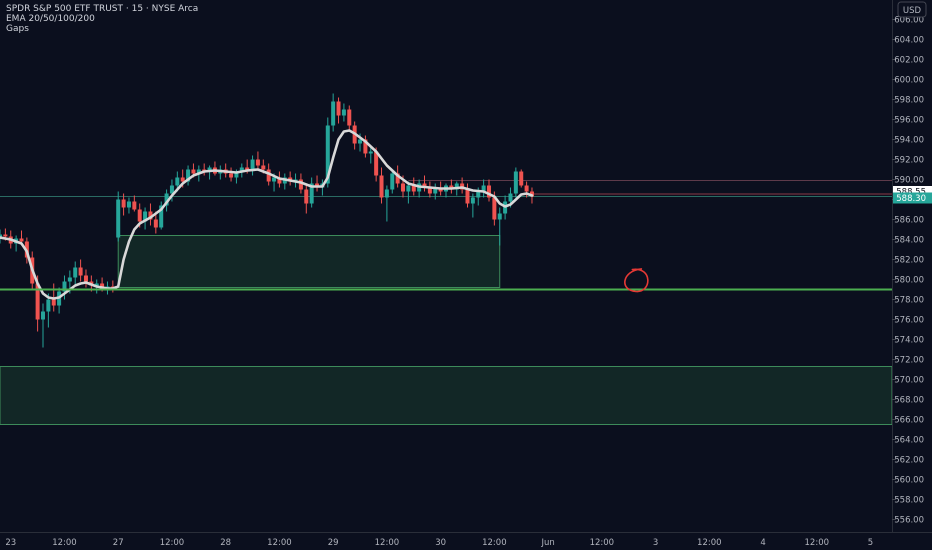 This screenshot has width=932, height=550. I want to click on y-tick-label: 566.00, so click(909, 421).